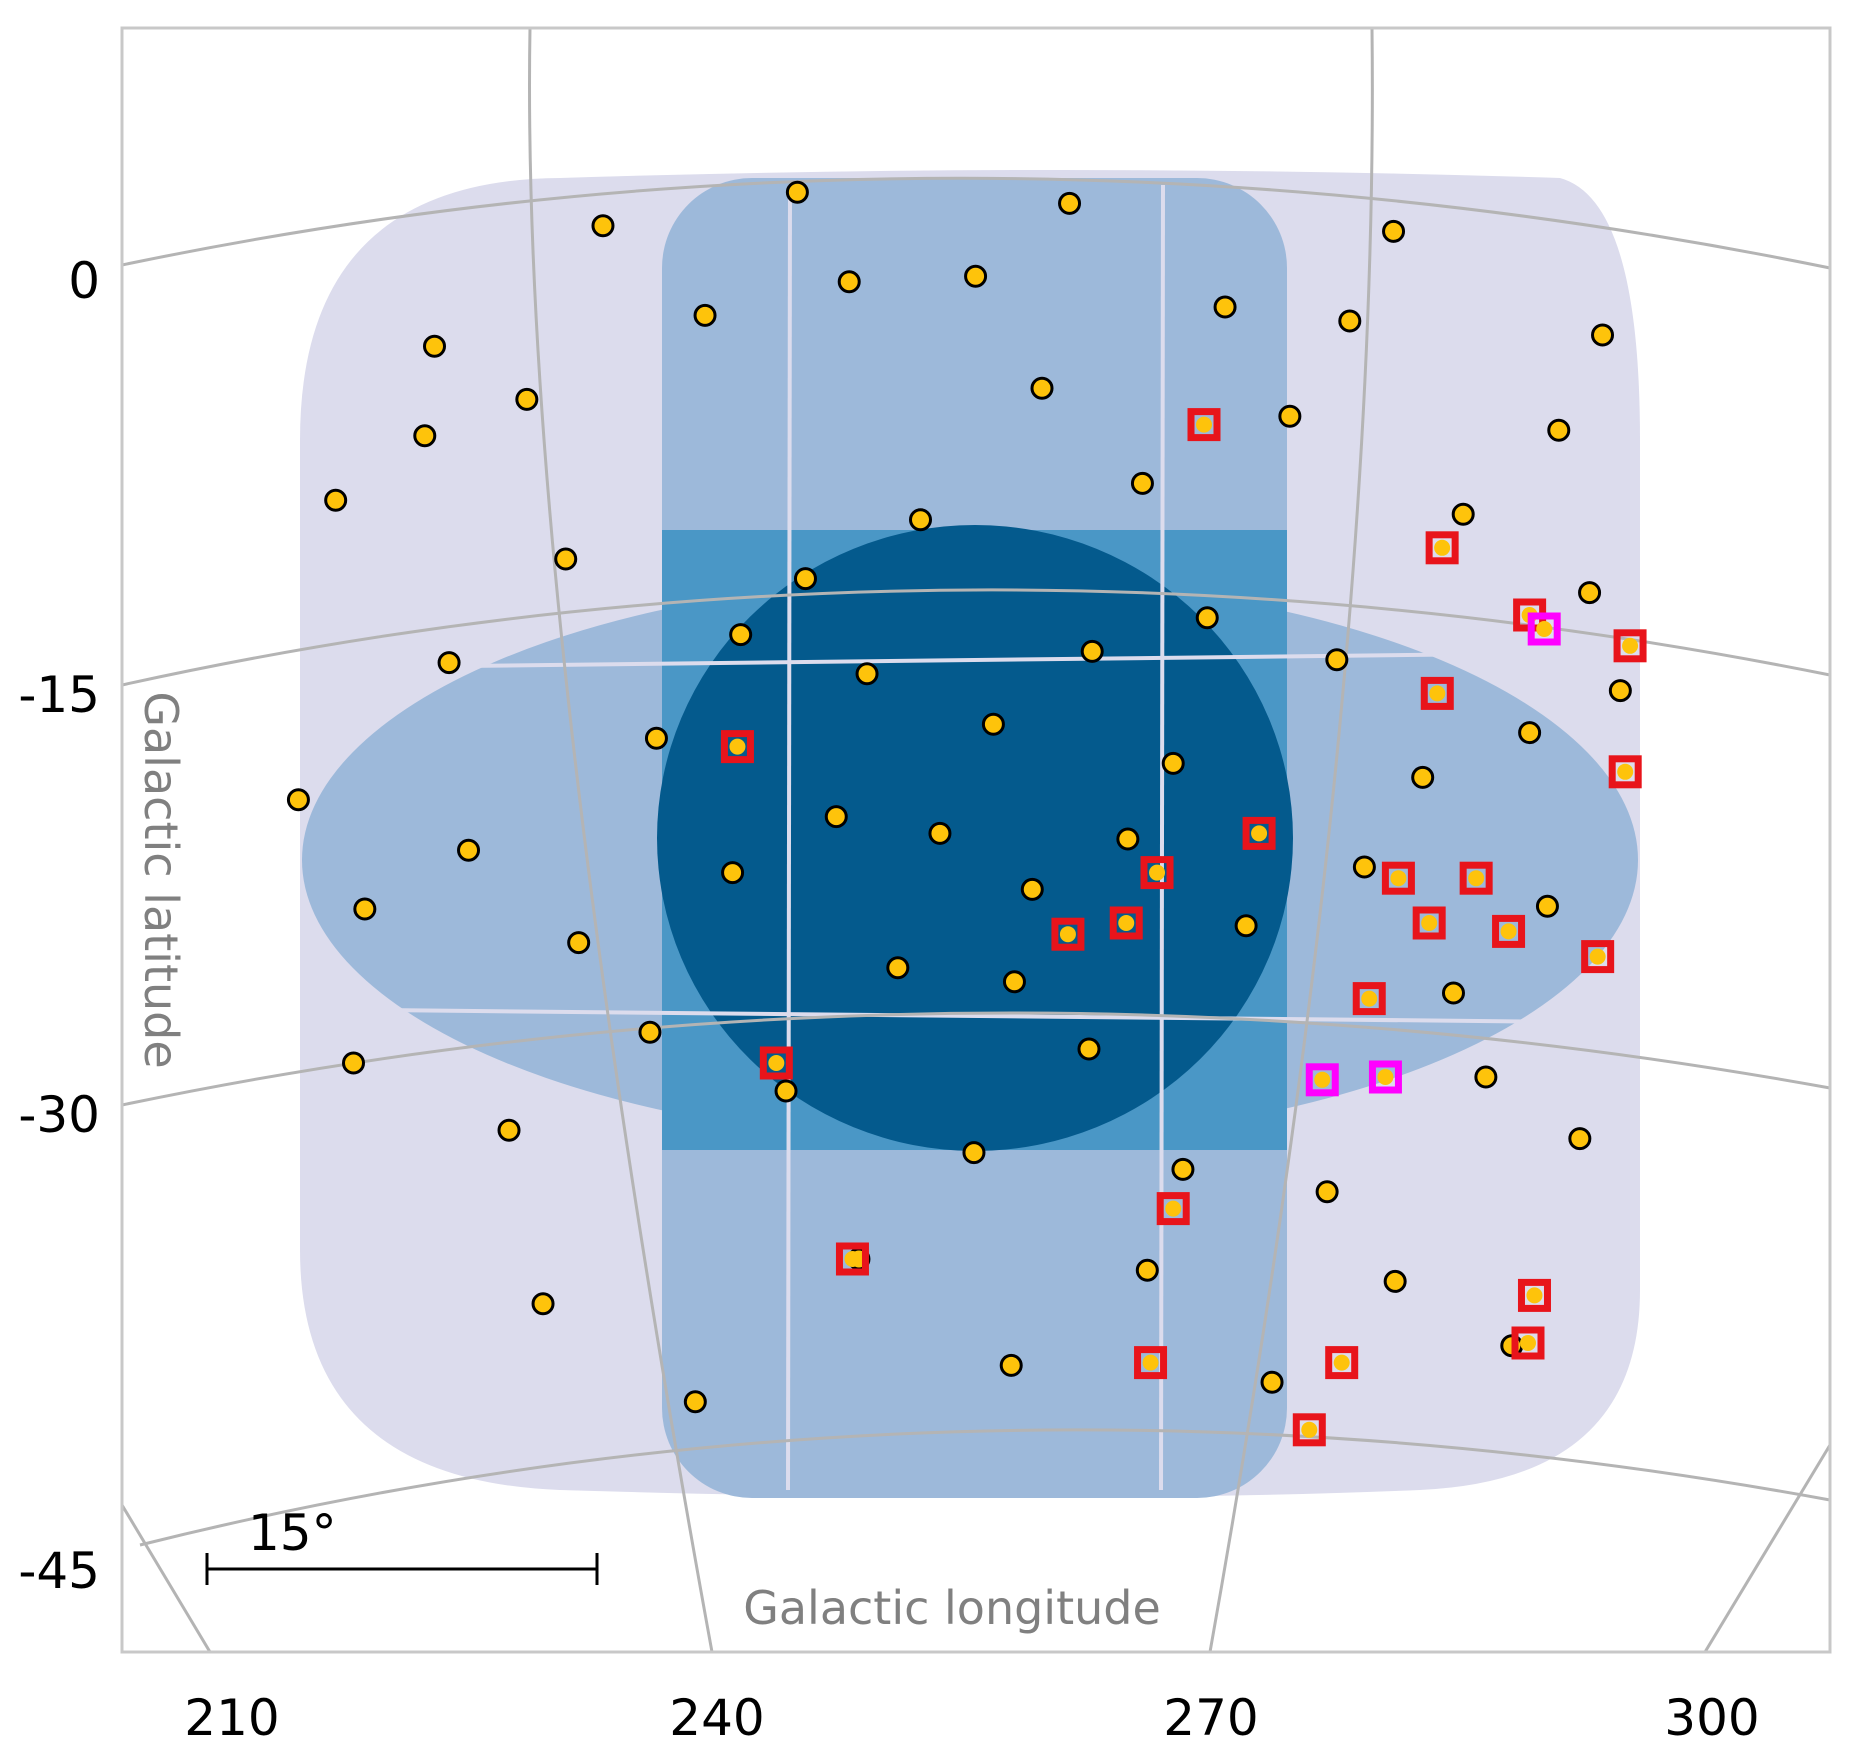  What do you see at coordinates (402, 1569) in the screenshot?
I see `scale-bar` at bounding box center [402, 1569].